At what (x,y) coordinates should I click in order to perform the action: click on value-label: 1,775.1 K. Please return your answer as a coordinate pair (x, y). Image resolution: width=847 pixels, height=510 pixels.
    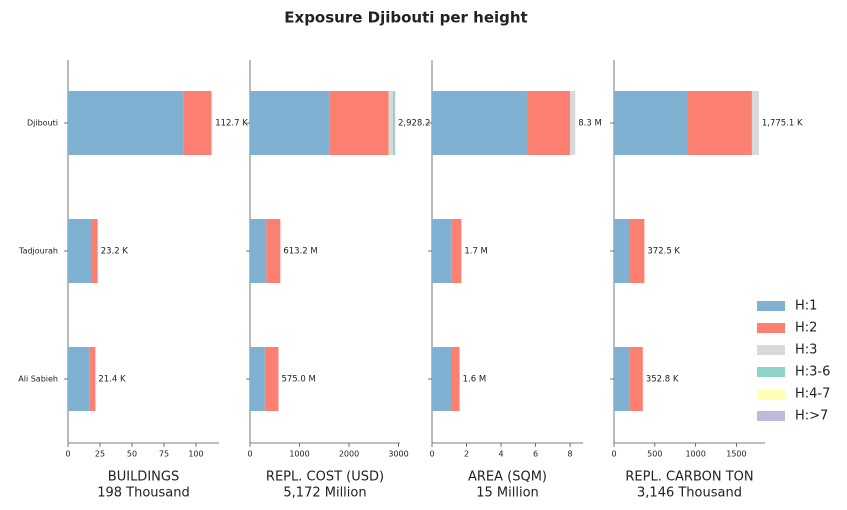
    Looking at the image, I should click on (782, 124).